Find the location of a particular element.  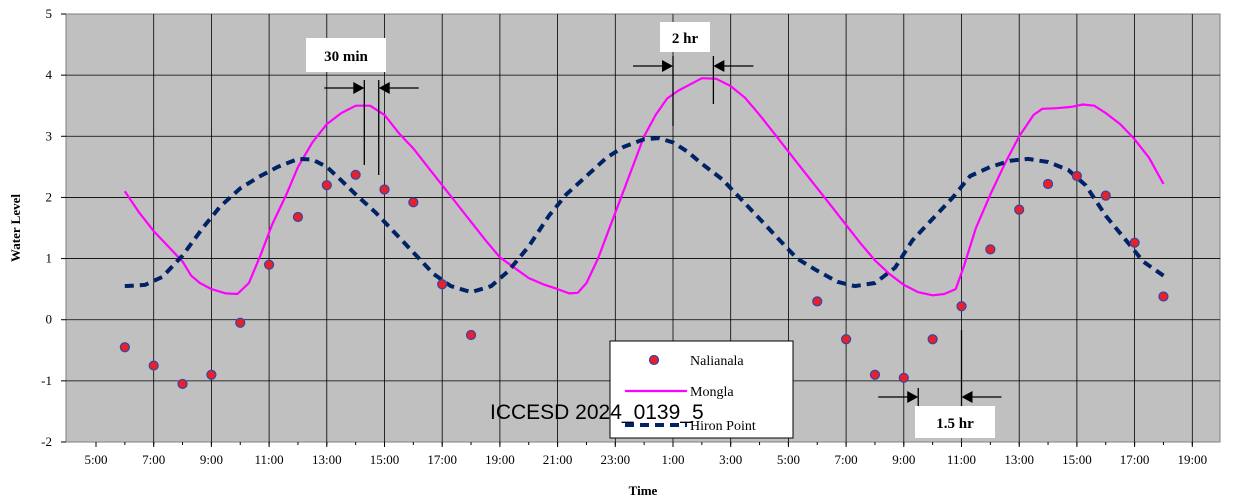

annotation-label: 2 hr is located at coordinates (685, 39).